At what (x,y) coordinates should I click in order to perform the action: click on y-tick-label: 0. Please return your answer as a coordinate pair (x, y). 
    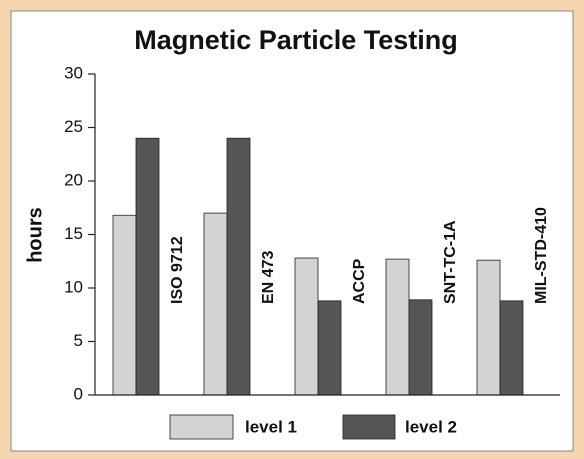
    Looking at the image, I should click on (78, 393).